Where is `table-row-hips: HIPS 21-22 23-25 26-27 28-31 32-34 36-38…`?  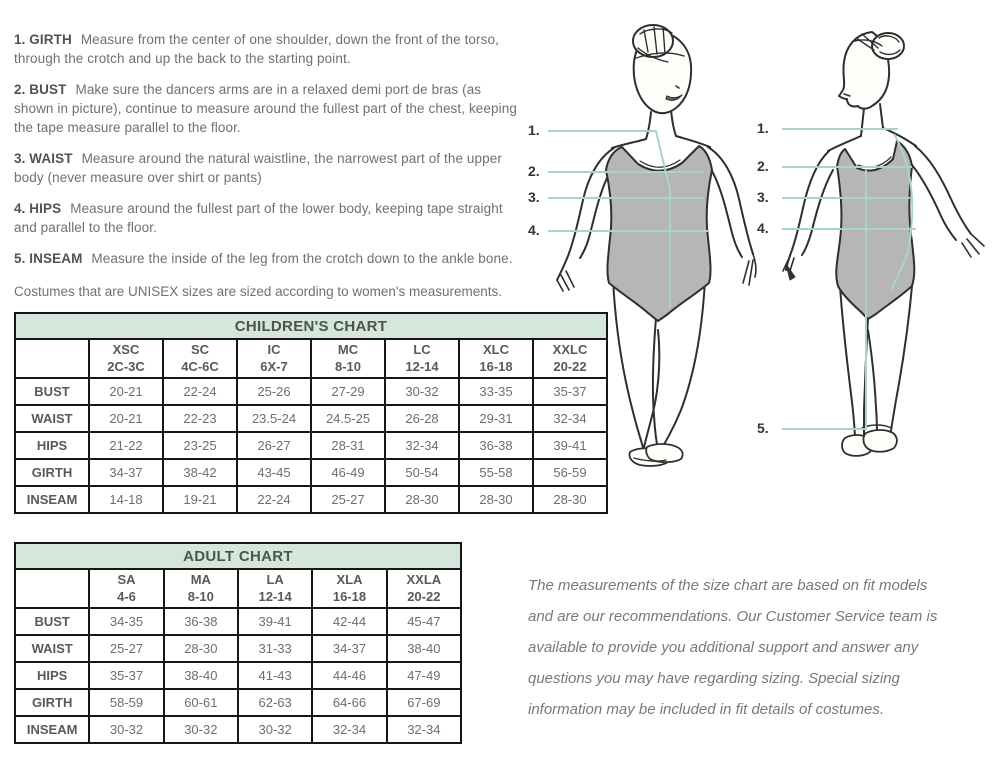
table-row-hips: HIPS 21-22 23-25 26-27 28-31 32-34 36-38… is located at coordinates (311, 445).